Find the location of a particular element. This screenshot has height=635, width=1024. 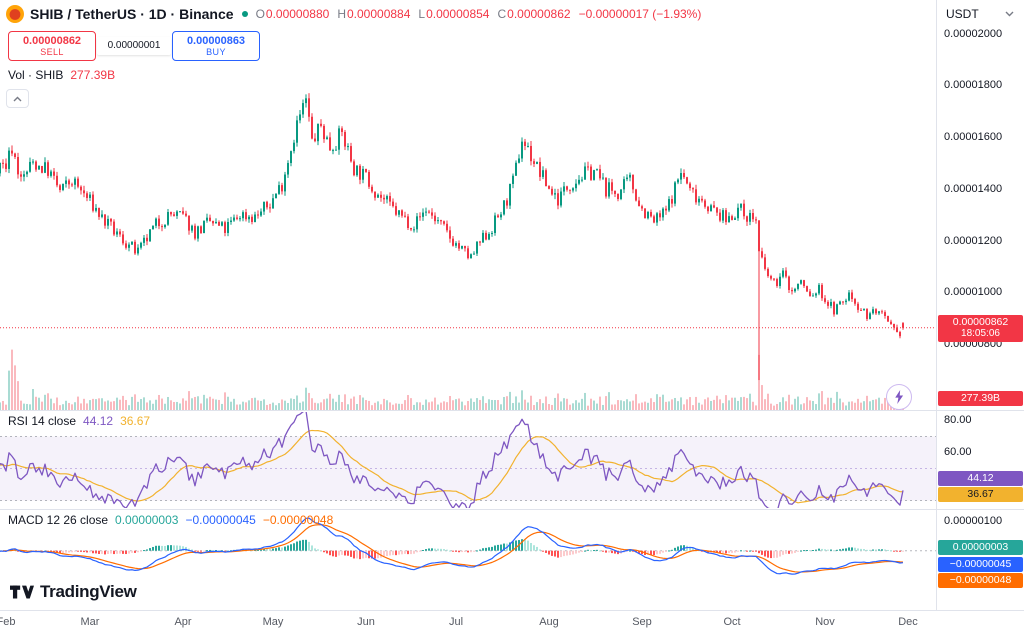

volume-badge: 277.39B is located at coordinates (980, 398).